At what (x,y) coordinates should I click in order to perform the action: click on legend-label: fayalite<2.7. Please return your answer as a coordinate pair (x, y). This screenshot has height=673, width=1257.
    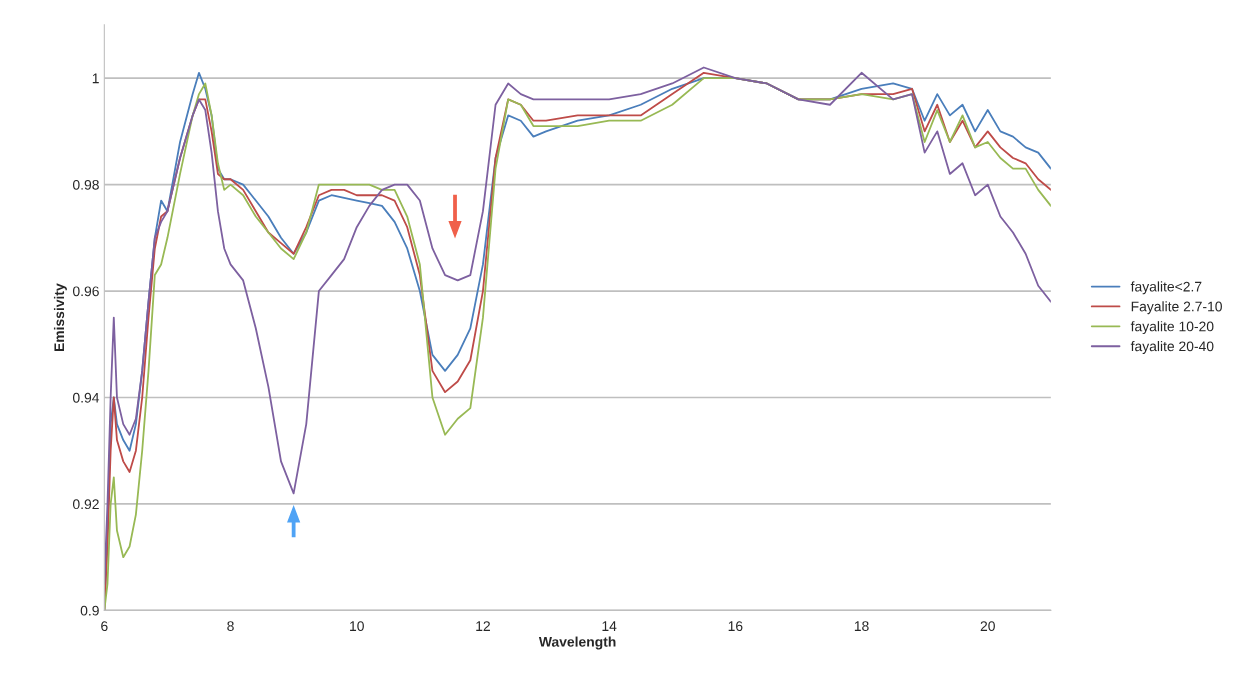
    Looking at the image, I should click on (1166, 288).